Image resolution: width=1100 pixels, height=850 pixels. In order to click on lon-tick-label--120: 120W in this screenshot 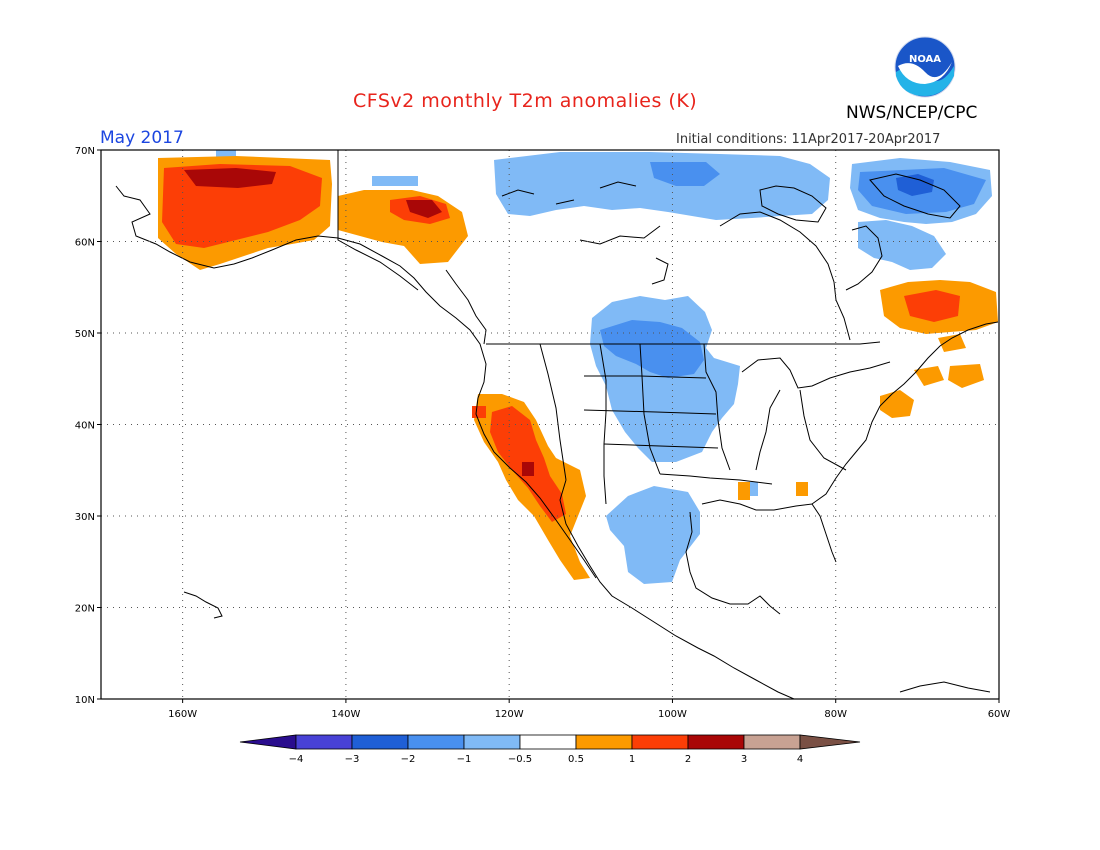, I will do `click(509, 714)`.